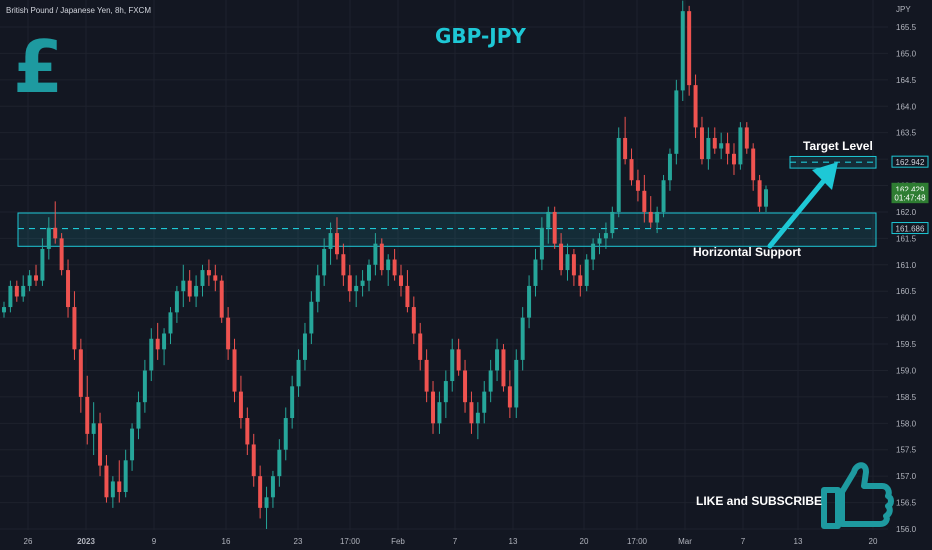  I want to click on time-axis: 26 2023 9 16 23 17:00 Feb 7 13 20 17:00 Mar 7 13 20, so click(451, 541).